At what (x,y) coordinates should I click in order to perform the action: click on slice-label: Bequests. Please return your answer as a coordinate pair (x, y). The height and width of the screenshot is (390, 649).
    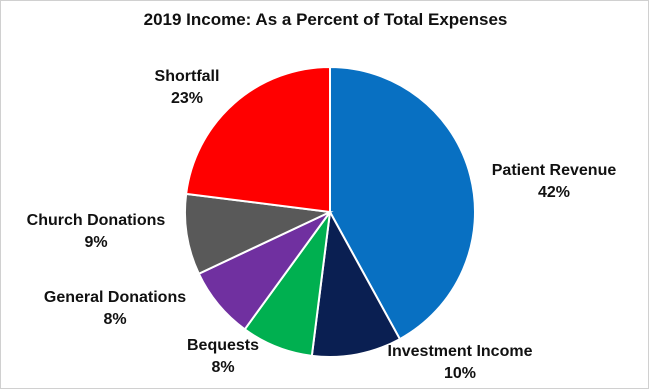
    Looking at the image, I should click on (223, 345).